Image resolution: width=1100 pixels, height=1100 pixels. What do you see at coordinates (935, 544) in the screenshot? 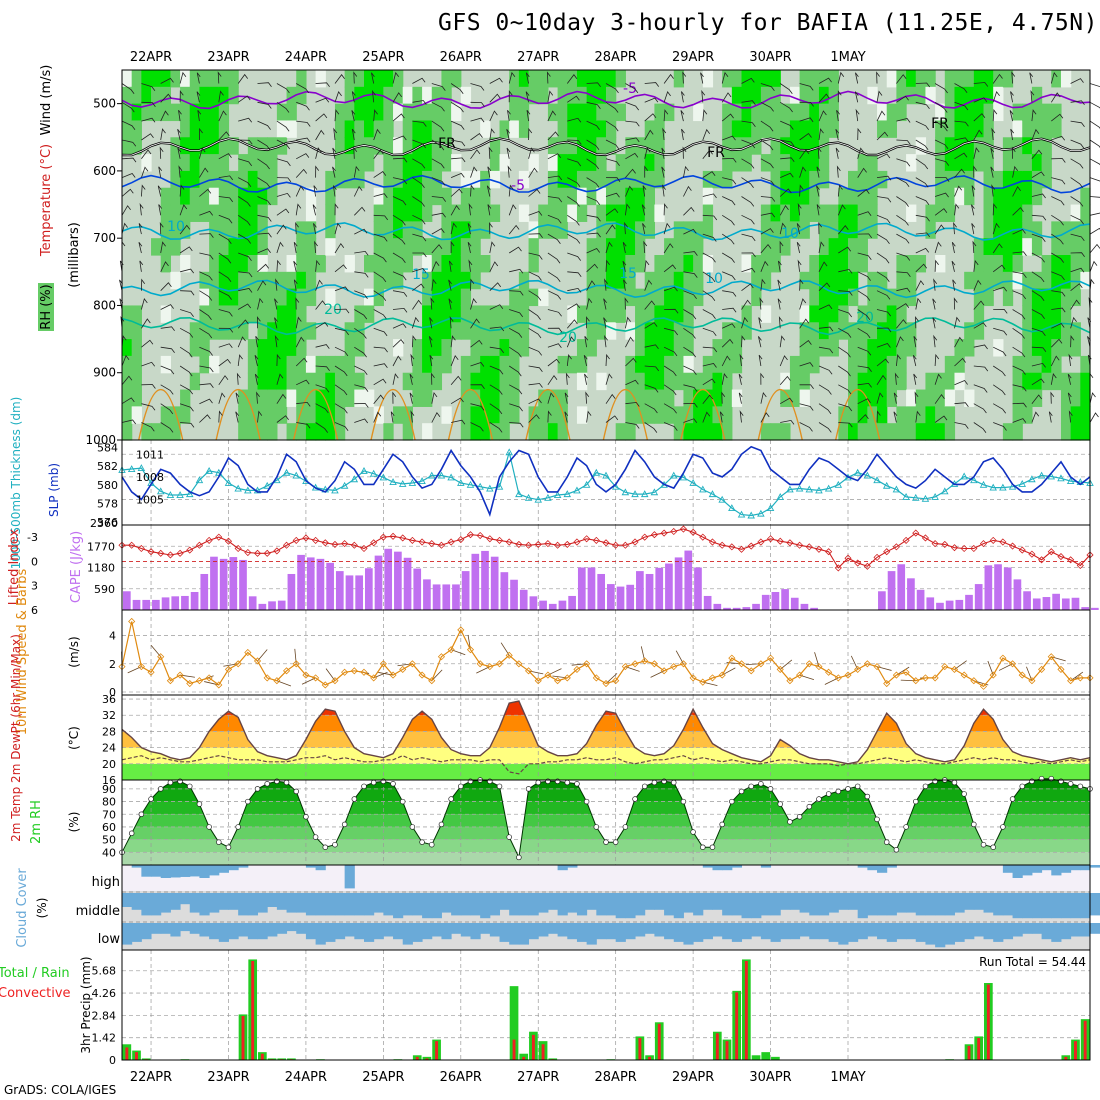
I see `li-point` at bounding box center [935, 544].